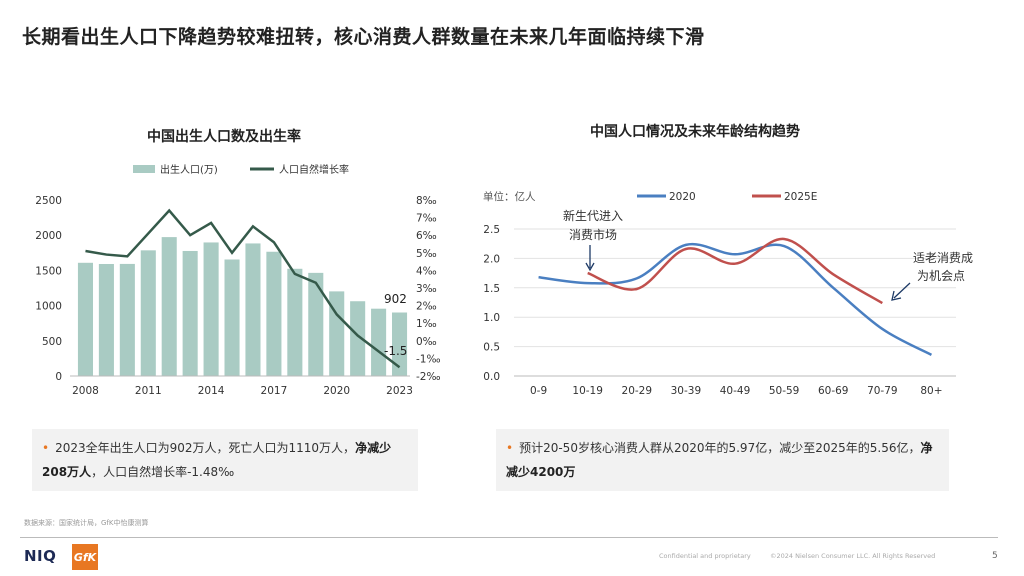 This screenshot has height=576, width=1024. I want to click on x-tick-70-79: 70-79, so click(882, 391).